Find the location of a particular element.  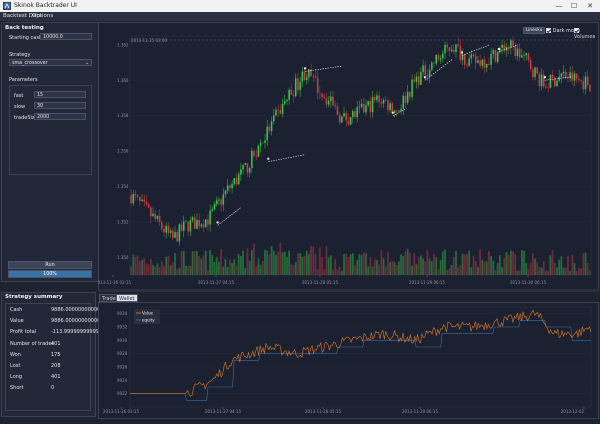

strategy-select-value: sma_crossover is located at coordinates (30, 63).